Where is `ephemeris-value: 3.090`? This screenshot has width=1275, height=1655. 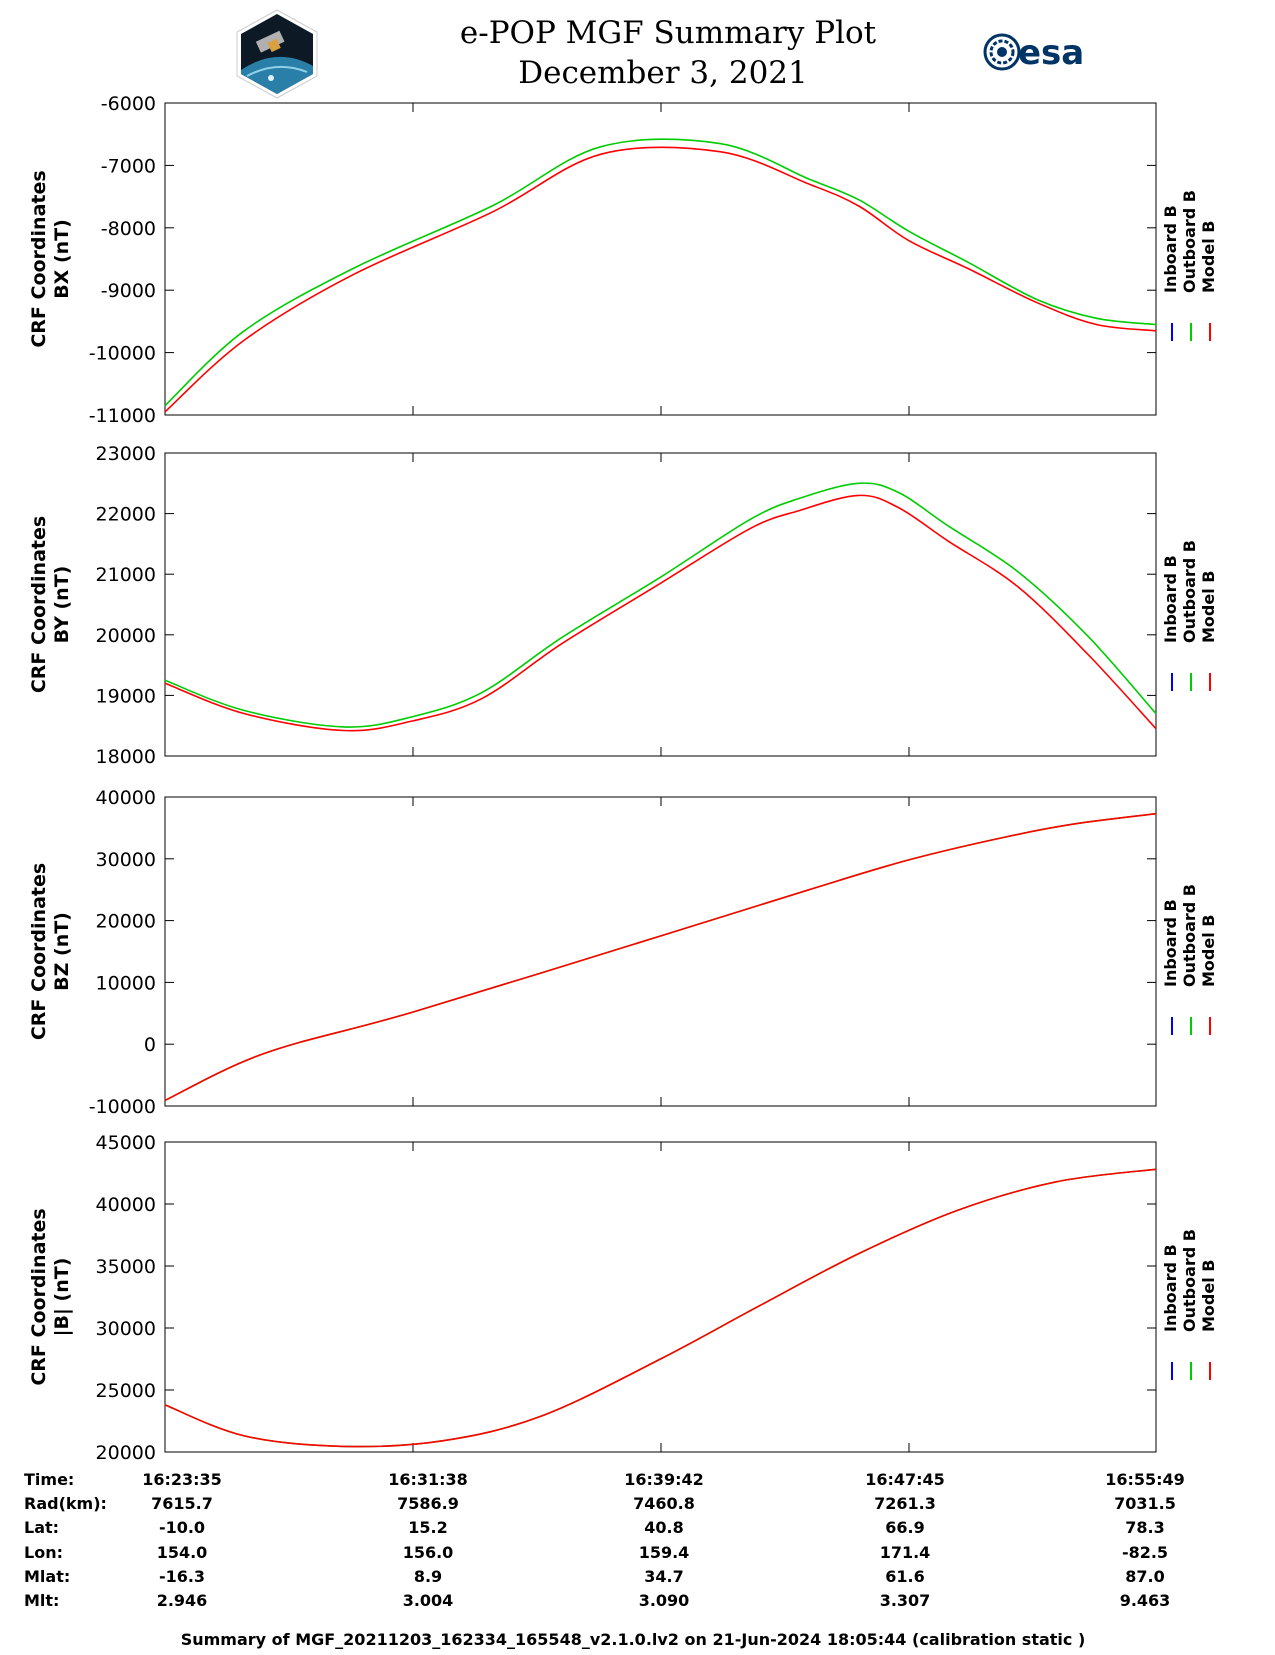
ephemeris-value: 3.090 is located at coordinates (664, 1600).